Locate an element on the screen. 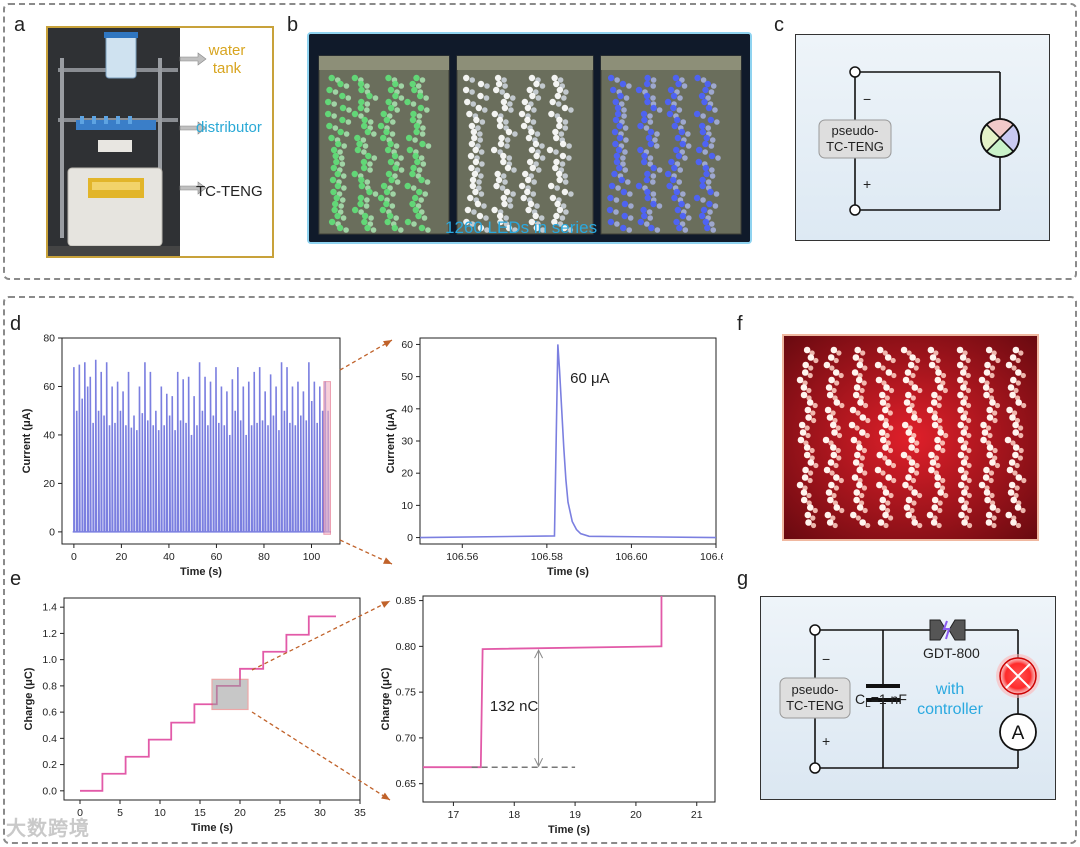 This screenshot has height=847, width=1080. x-tick-label: 5 is located at coordinates (120, 813).